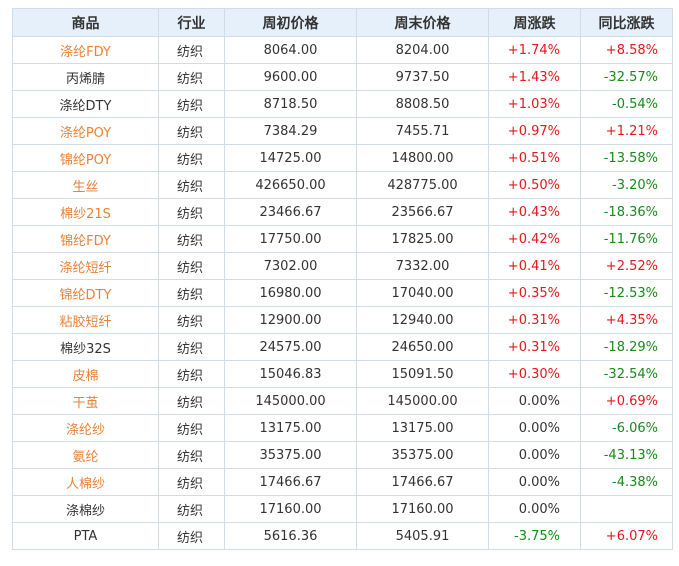 Image resolution: width=679 pixels, height=566 pixels. Describe the element at coordinates (290, 158) in the screenshot. I see `open-price-cell: 14725.00` at that location.